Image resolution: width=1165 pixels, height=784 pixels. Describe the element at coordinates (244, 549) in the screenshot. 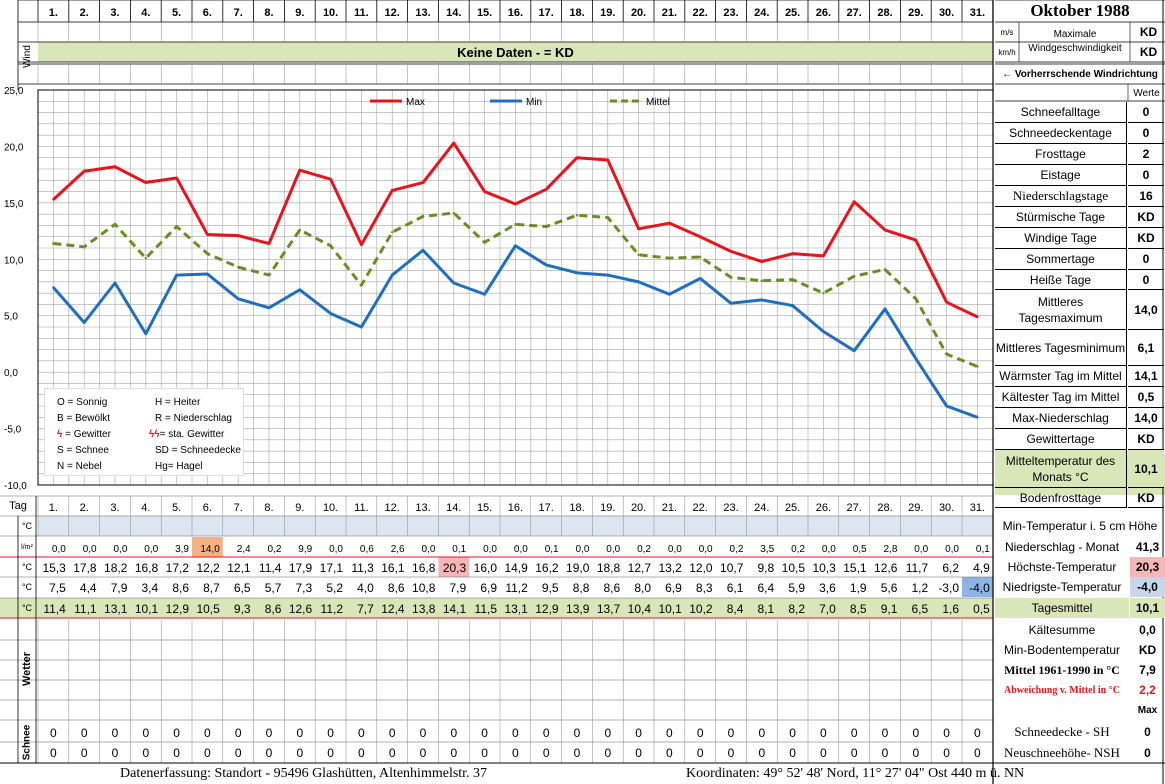

I see `precip-cell: 2,4` at that location.